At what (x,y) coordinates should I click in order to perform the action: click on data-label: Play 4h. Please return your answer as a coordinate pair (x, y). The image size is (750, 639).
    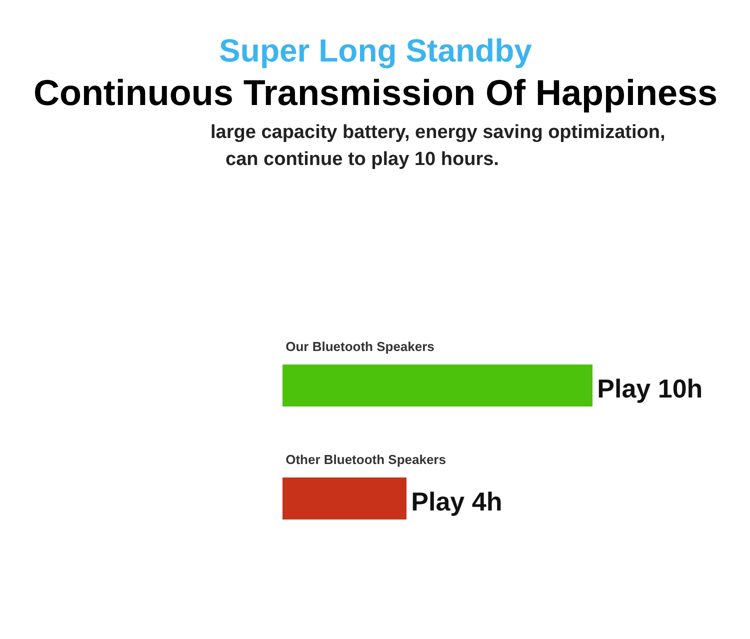
    Looking at the image, I should click on (456, 501).